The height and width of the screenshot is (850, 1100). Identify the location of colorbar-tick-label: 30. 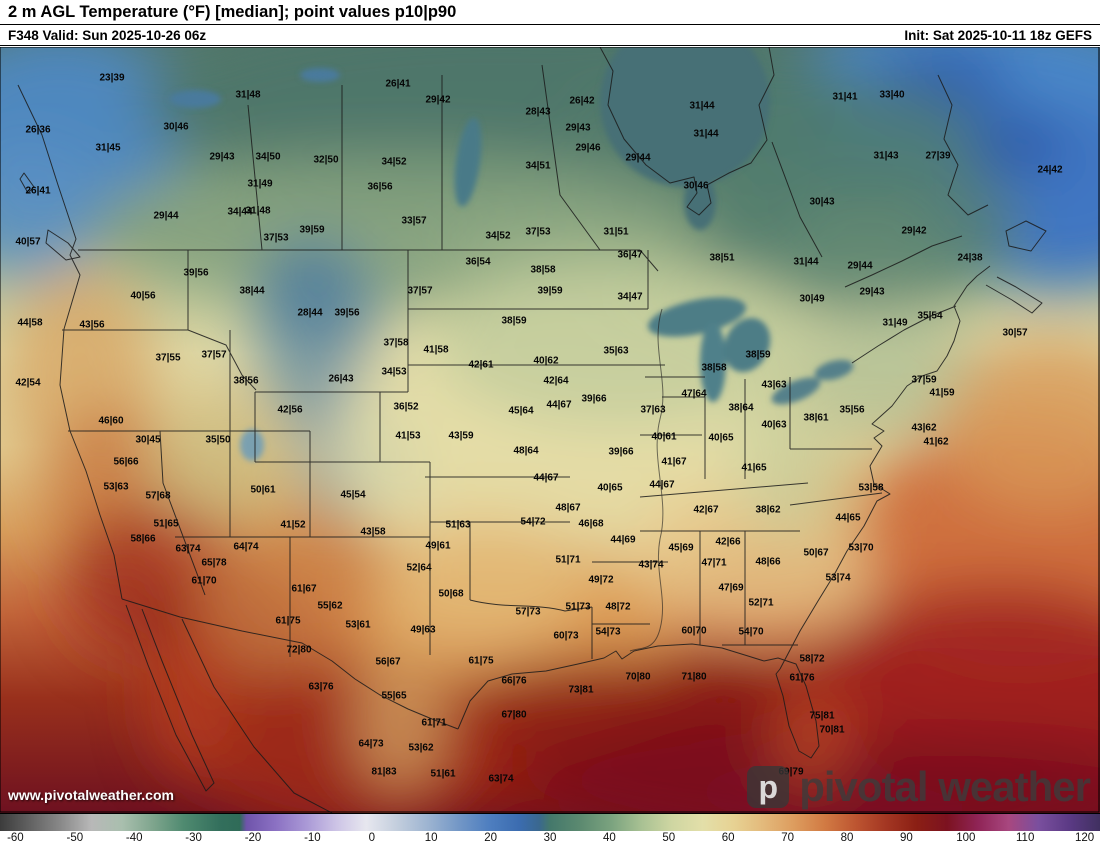
(550, 838).